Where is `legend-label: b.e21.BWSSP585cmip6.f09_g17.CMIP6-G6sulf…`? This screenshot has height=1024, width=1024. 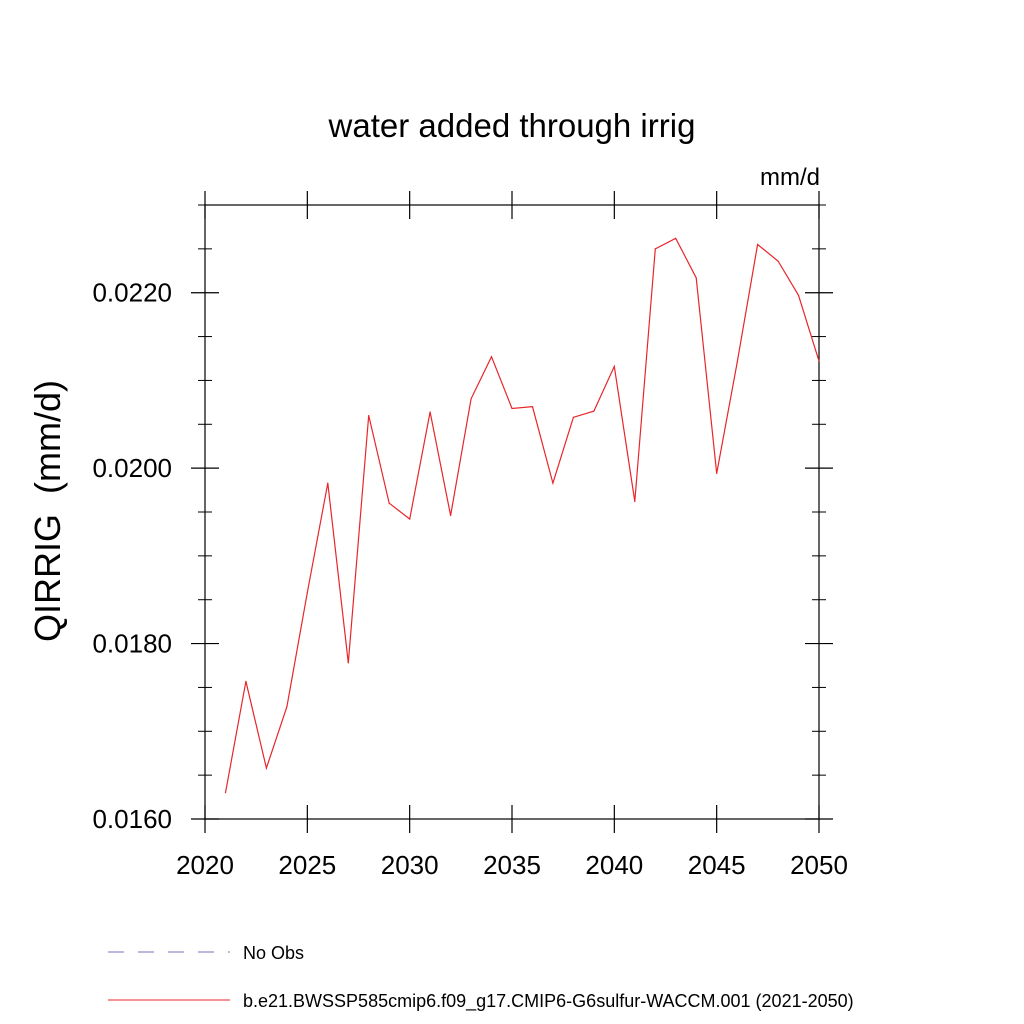 legend-label: b.e21.BWSSP585cmip6.f09_g17.CMIP6-G6sulf… is located at coordinates (548, 1001).